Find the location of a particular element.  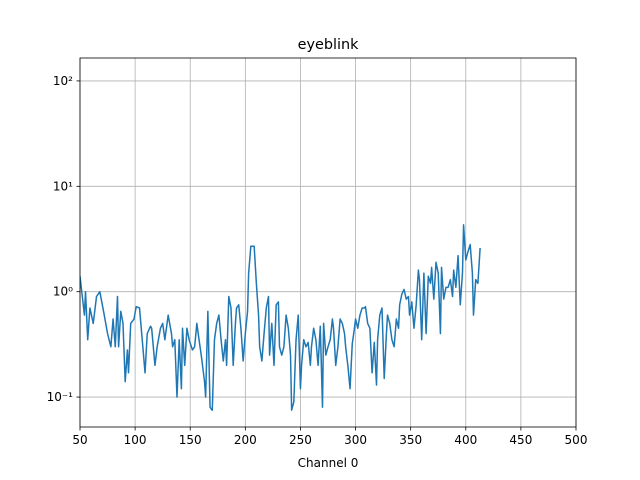

y-tick-label: 10¹ is located at coordinates (63, 186).